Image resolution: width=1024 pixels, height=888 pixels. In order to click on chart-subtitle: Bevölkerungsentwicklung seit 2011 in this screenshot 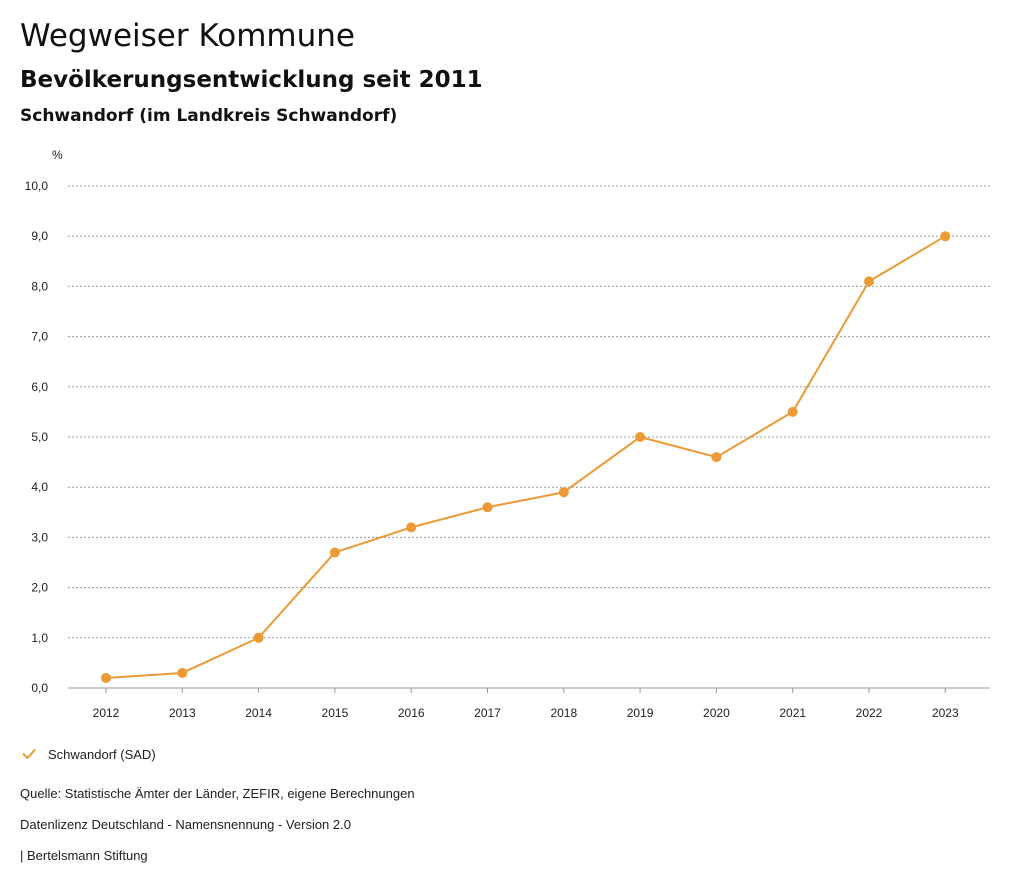, I will do `click(251, 80)`.